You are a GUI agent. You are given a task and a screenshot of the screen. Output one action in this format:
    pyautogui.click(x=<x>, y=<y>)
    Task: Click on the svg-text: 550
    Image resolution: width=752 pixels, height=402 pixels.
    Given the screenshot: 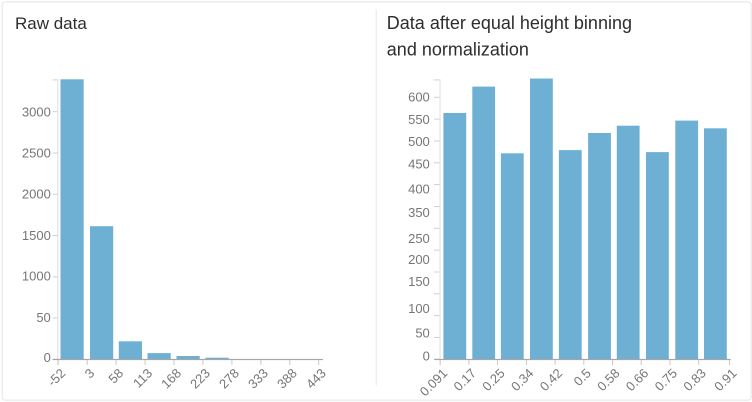 What is the action you would take?
    pyautogui.click(x=419, y=119)
    